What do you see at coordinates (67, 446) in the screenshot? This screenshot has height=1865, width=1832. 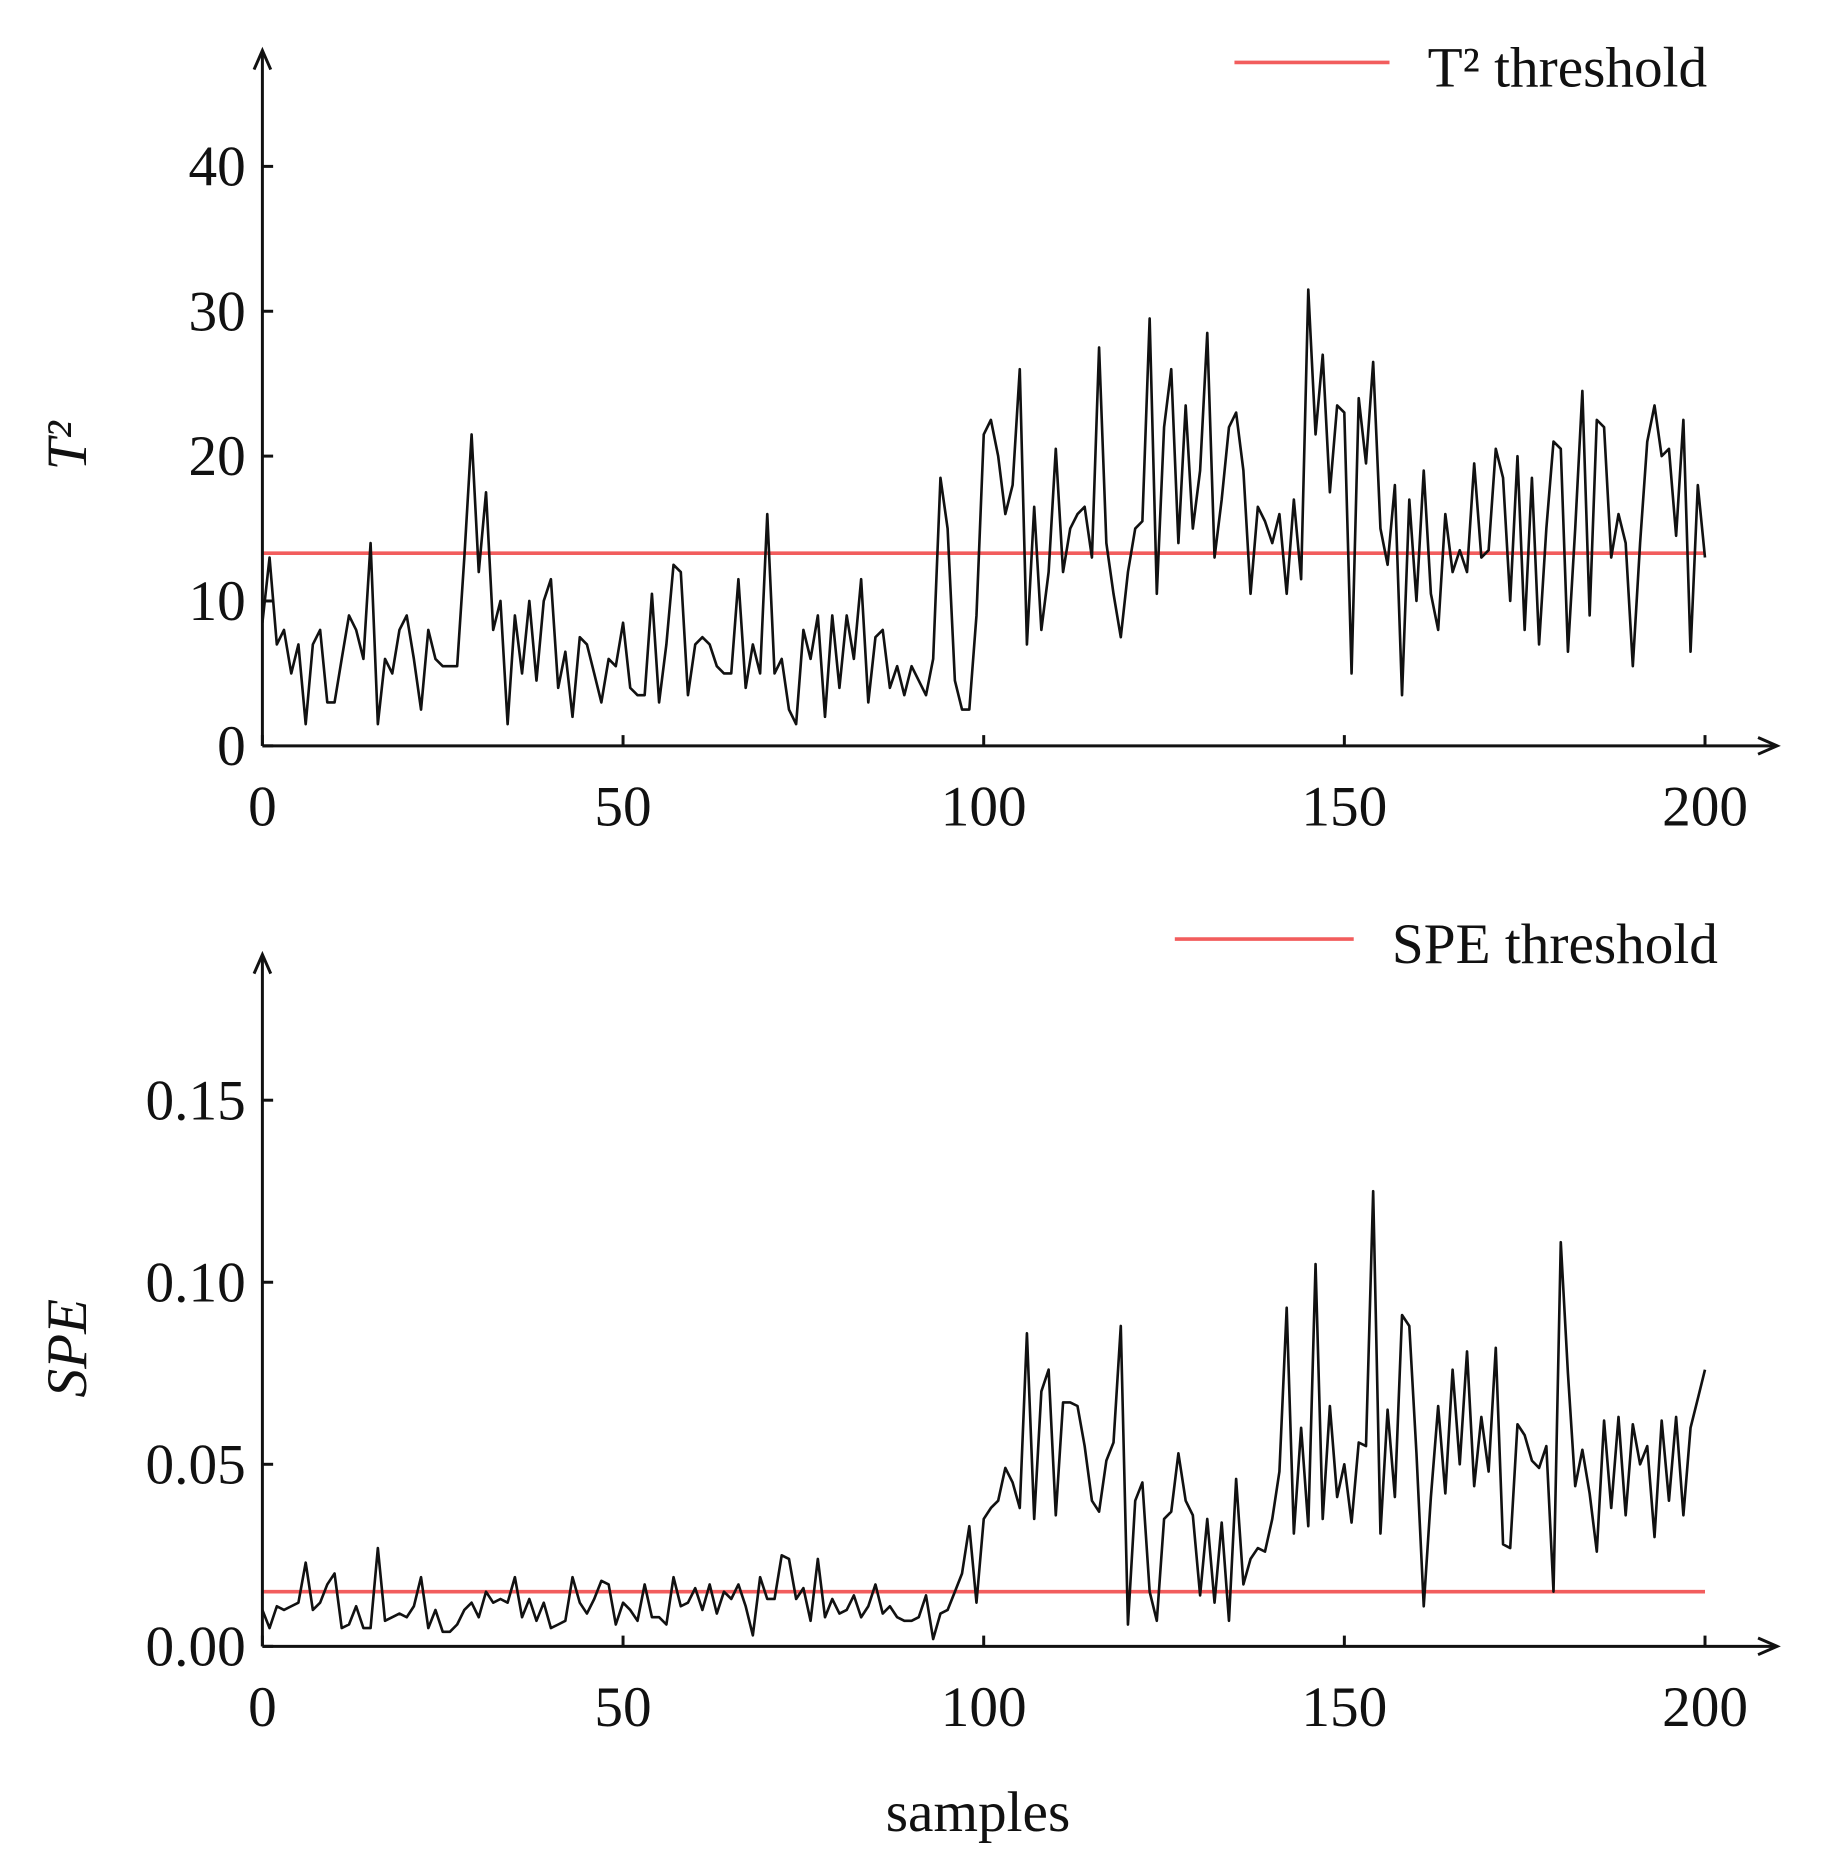 I see `y-axis-label: T²` at bounding box center [67, 446].